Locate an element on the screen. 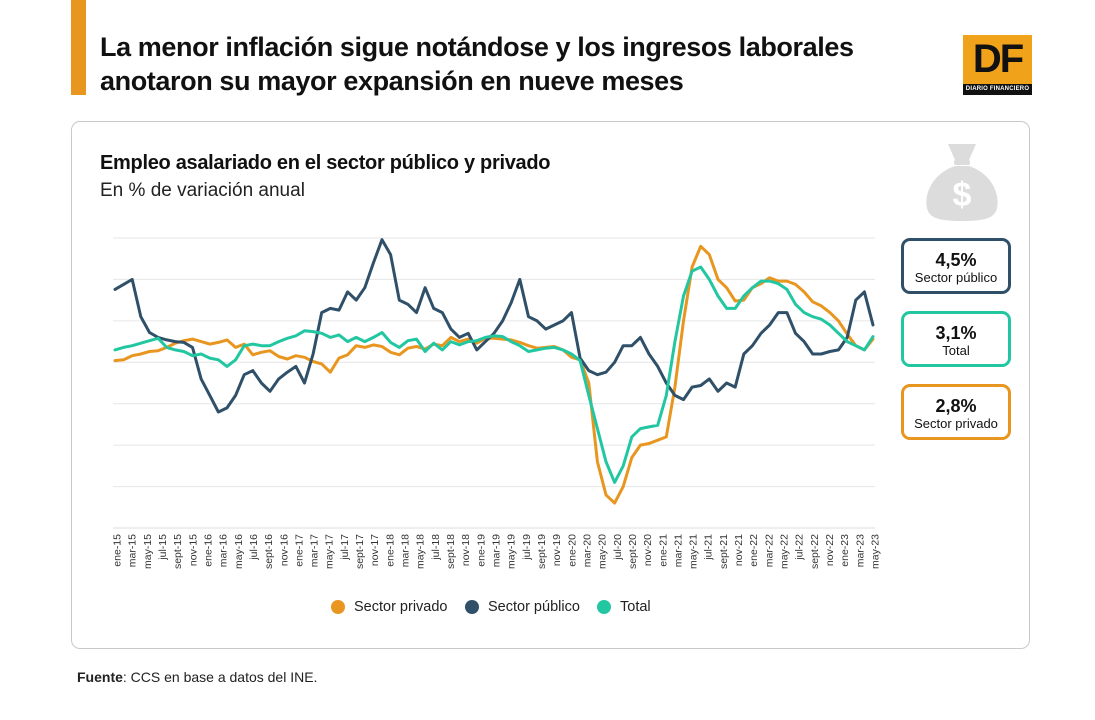  x-tick-label: ene-17 is located at coordinates (299, 550).